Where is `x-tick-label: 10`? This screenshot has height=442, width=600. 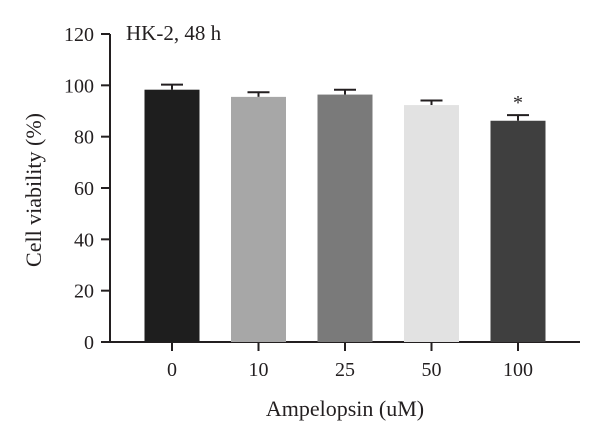
x-tick-label: 10 is located at coordinates (259, 370).